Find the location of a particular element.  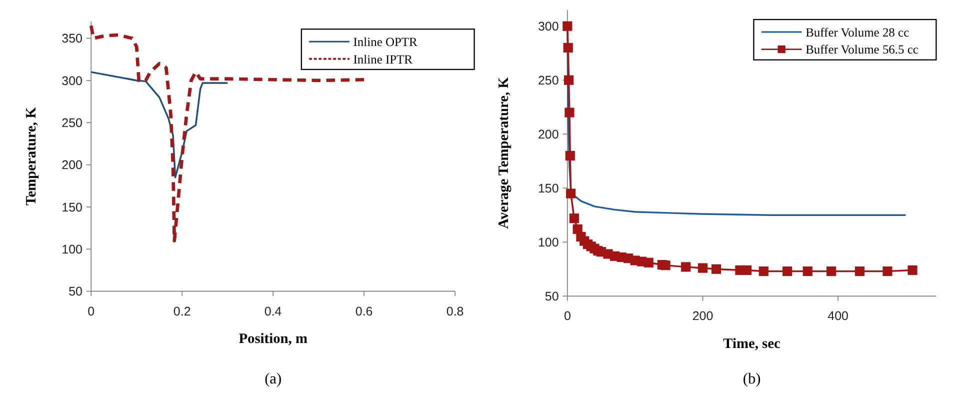

x-tick-label: 0.6 is located at coordinates (364, 311).